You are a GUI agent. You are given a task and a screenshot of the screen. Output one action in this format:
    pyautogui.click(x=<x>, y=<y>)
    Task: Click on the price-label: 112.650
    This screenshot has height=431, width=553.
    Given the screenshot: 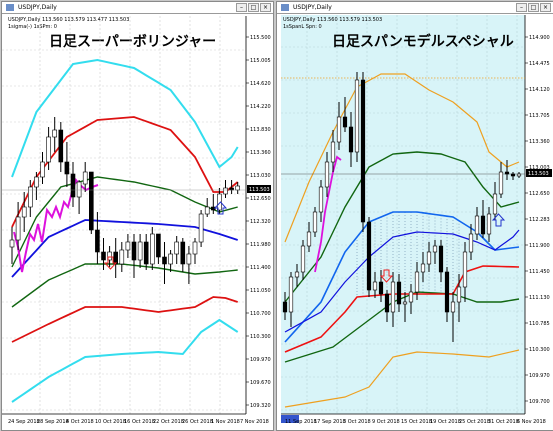 What is the action you would take?
    pyautogui.click(x=260, y=199)
    